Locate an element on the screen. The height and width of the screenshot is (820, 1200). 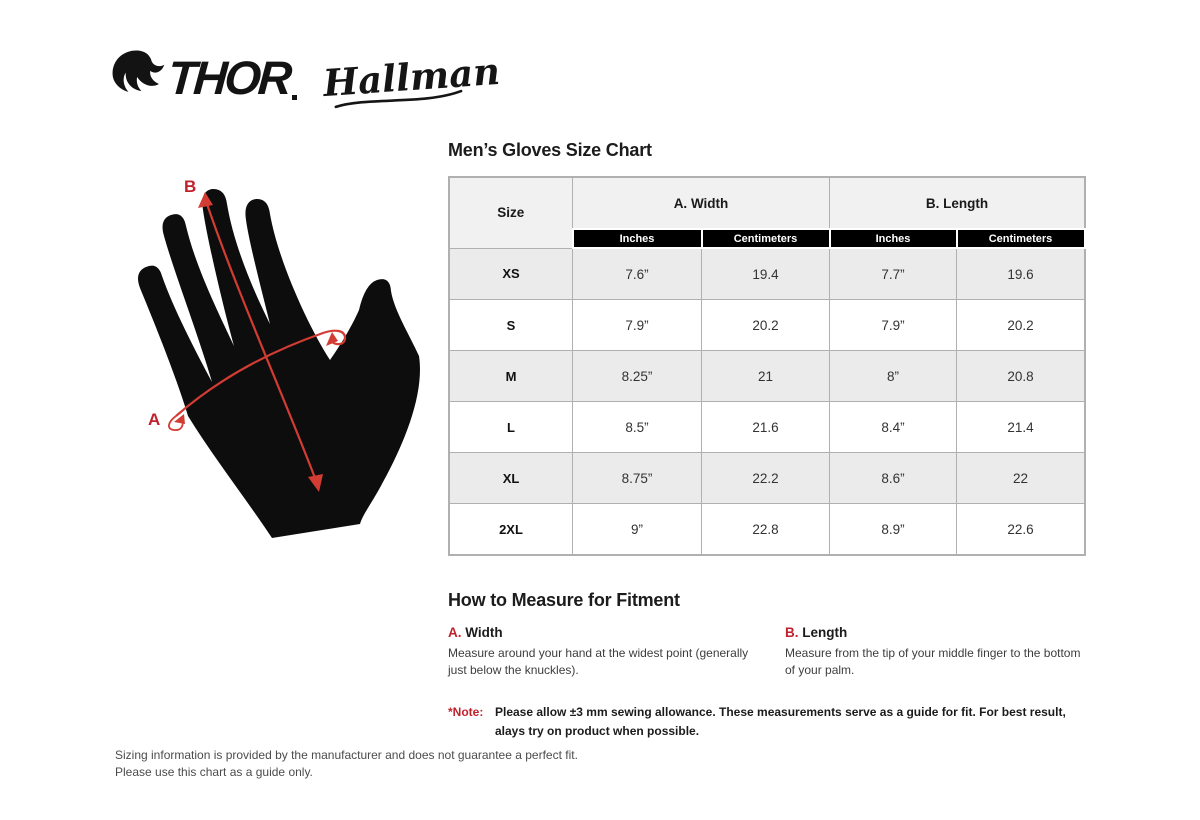
col-header-width: A. Width is located at coordinates (701, 203).